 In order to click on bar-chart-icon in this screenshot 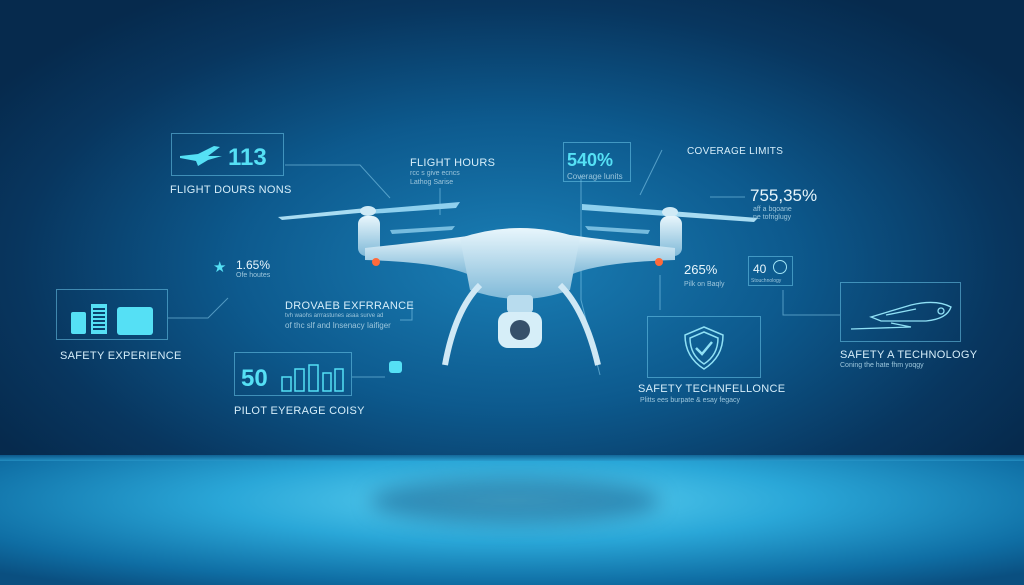, I will do `click(312, 378)`.